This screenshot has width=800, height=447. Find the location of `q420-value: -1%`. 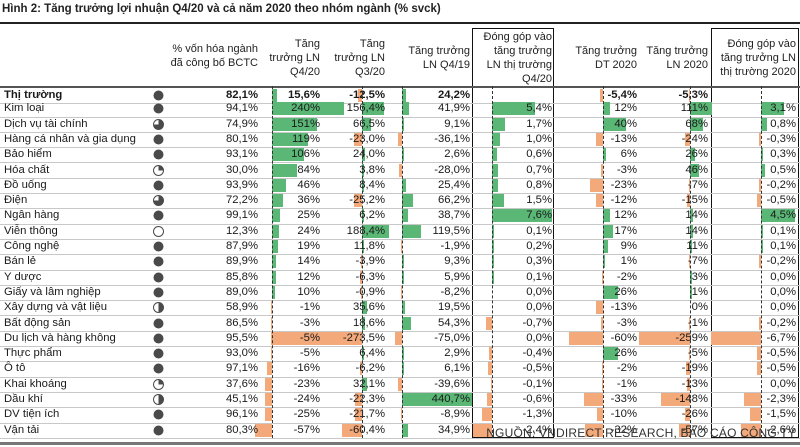

q420-value: -1% is located at coordinates (309, 307).